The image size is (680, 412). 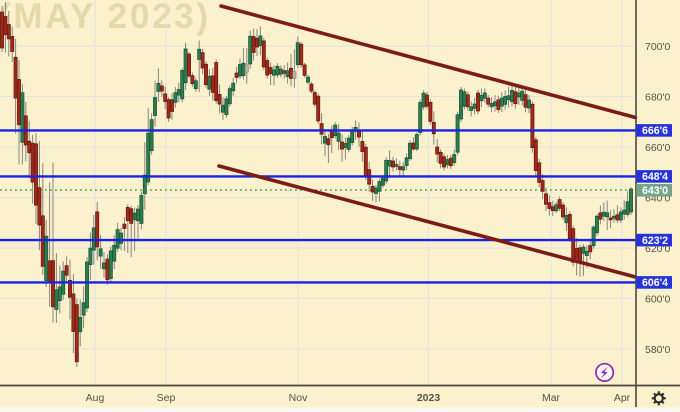 I want to click on svg-text: 680'0, so click(x=658, y=98).